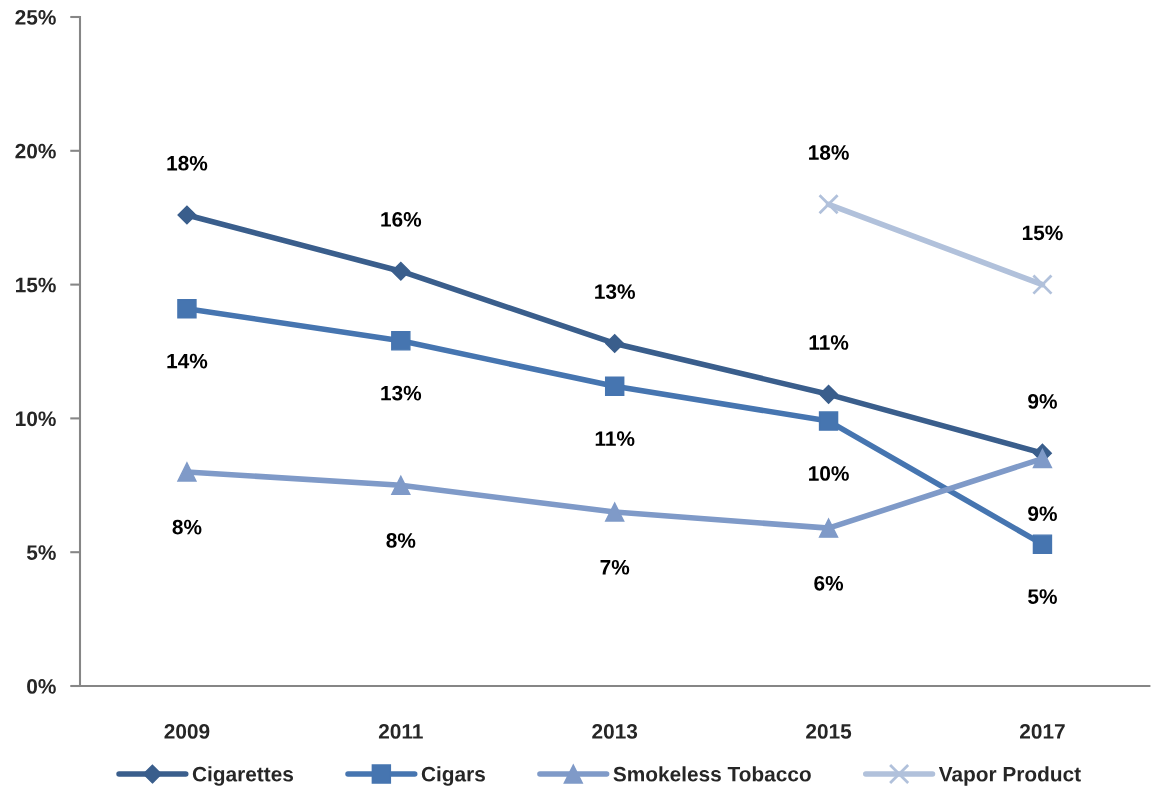 The image size is (1154, 794). I want to click on x-tick-label: 2009, so click(187, 731).